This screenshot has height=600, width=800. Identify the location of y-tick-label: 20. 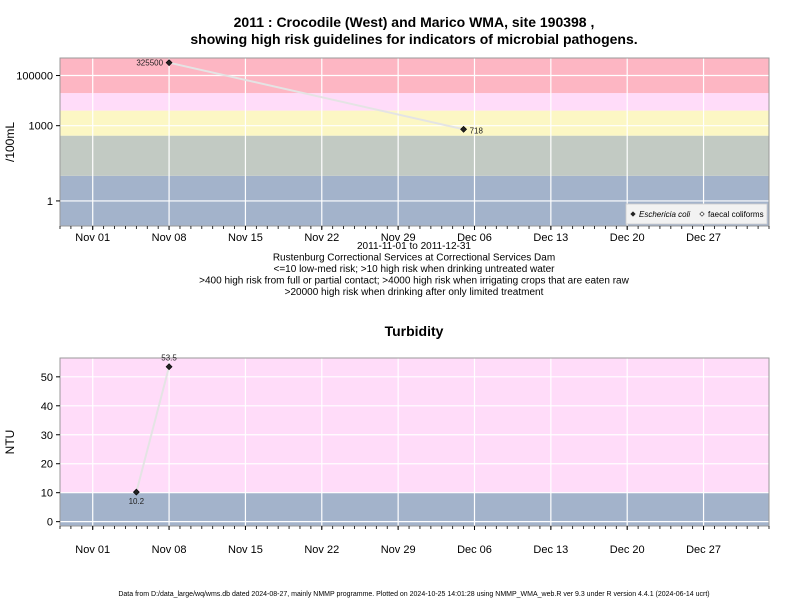
(47, 465).